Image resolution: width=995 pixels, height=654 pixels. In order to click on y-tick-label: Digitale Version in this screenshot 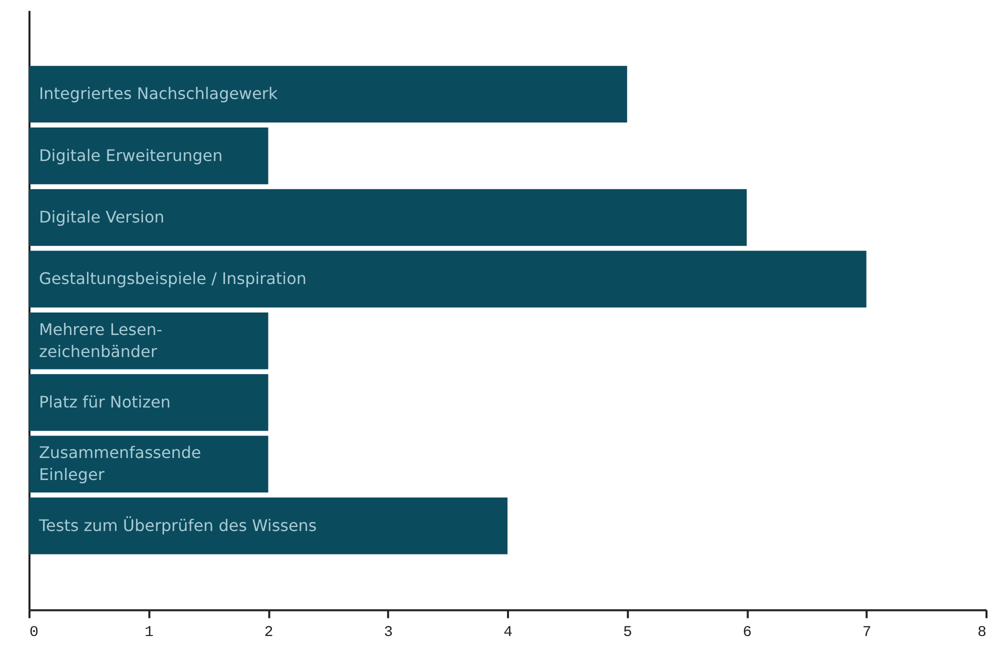, I will do `click(101, 217)`.